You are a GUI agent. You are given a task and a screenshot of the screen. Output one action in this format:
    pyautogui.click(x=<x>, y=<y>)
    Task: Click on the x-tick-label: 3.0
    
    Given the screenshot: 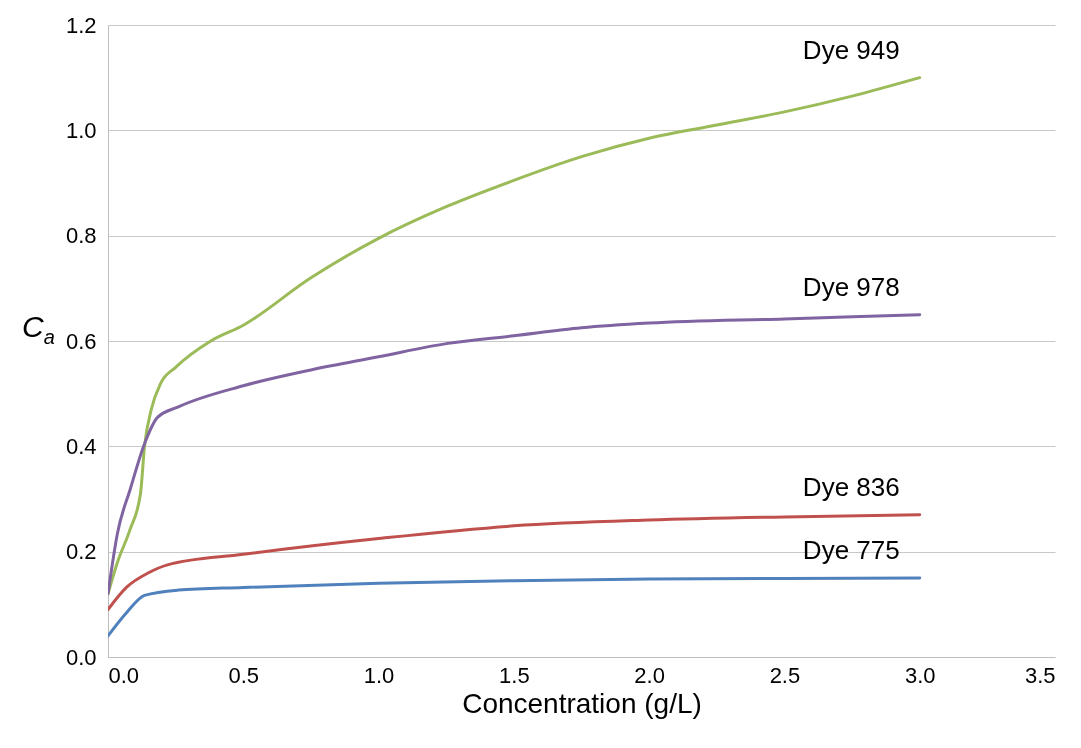 What is the action you would take?
    pyautogui.click(x=920, y=675)
    